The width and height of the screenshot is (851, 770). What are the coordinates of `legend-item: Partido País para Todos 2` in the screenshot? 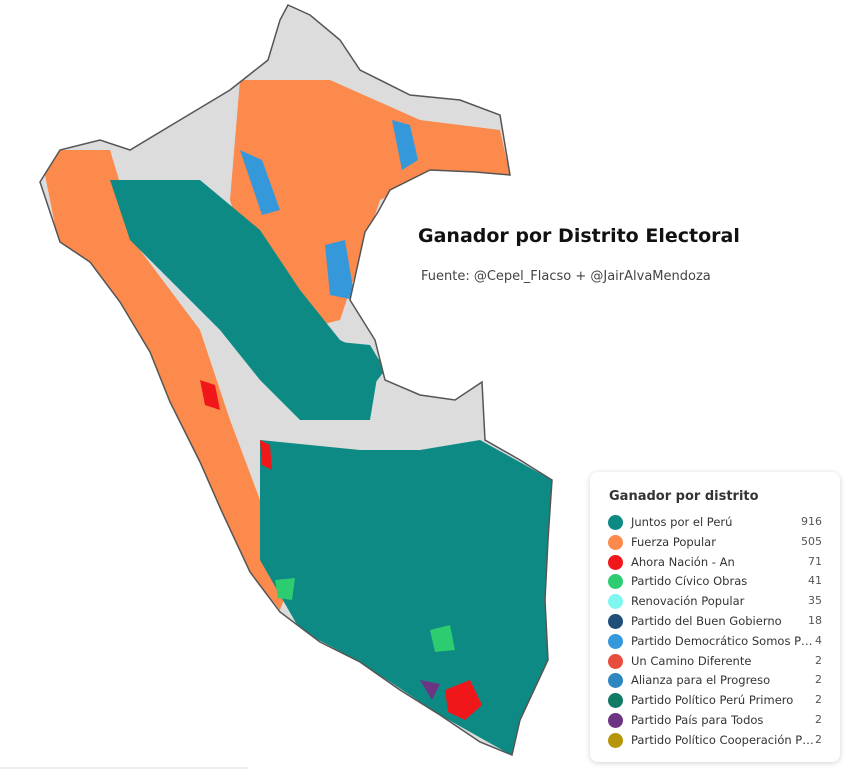 It's located at (715, 721).